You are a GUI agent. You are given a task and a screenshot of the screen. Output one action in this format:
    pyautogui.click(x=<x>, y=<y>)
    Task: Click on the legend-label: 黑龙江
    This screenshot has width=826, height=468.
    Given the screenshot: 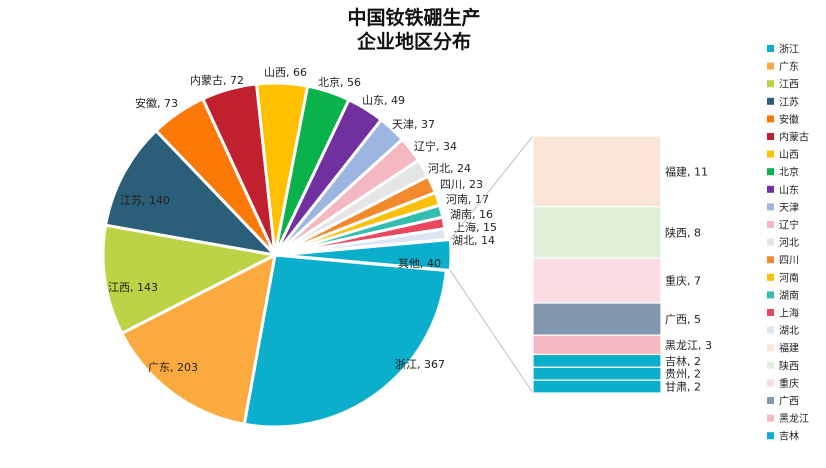 What is the action you would take?
    pyautogui.click(x=794, y=418)
    